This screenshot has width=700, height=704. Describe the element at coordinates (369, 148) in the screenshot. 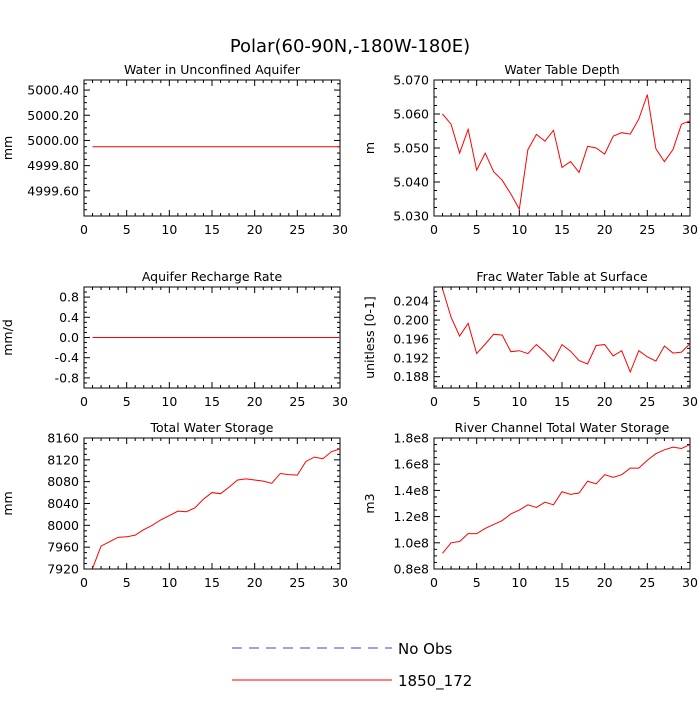

I see `y-axis-label: m` at that location.